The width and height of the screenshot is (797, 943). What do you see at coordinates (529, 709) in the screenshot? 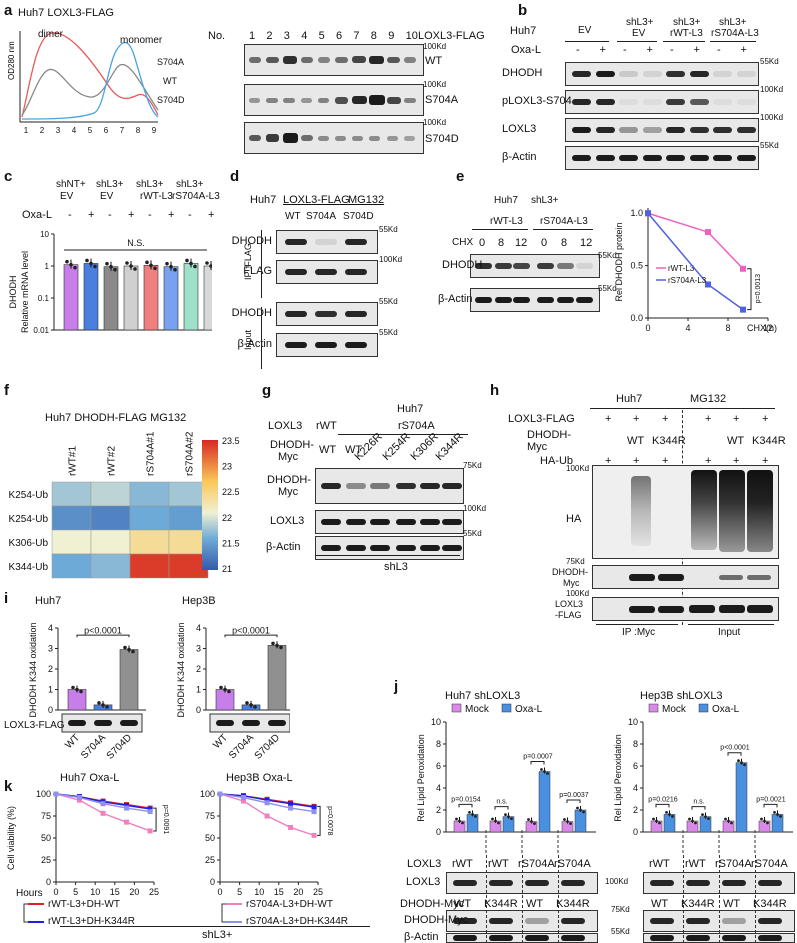
I see `j-legend-text: Oxa-L` at bounding box center [529, 709].